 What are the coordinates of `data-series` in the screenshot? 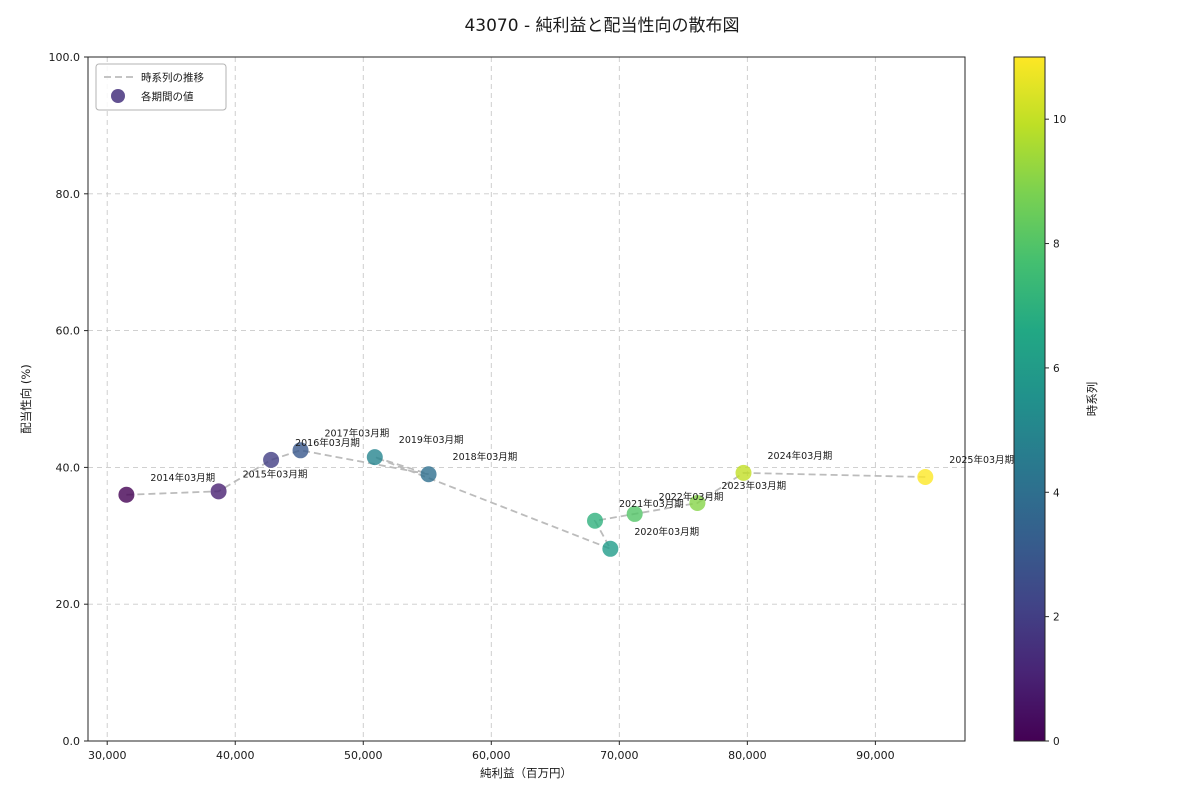 It's located at (526, 499).